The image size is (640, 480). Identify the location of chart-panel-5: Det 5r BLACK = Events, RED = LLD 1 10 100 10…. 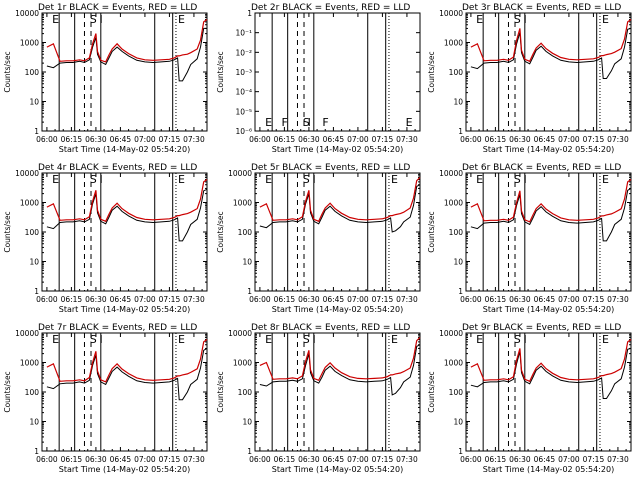
(318, 238).